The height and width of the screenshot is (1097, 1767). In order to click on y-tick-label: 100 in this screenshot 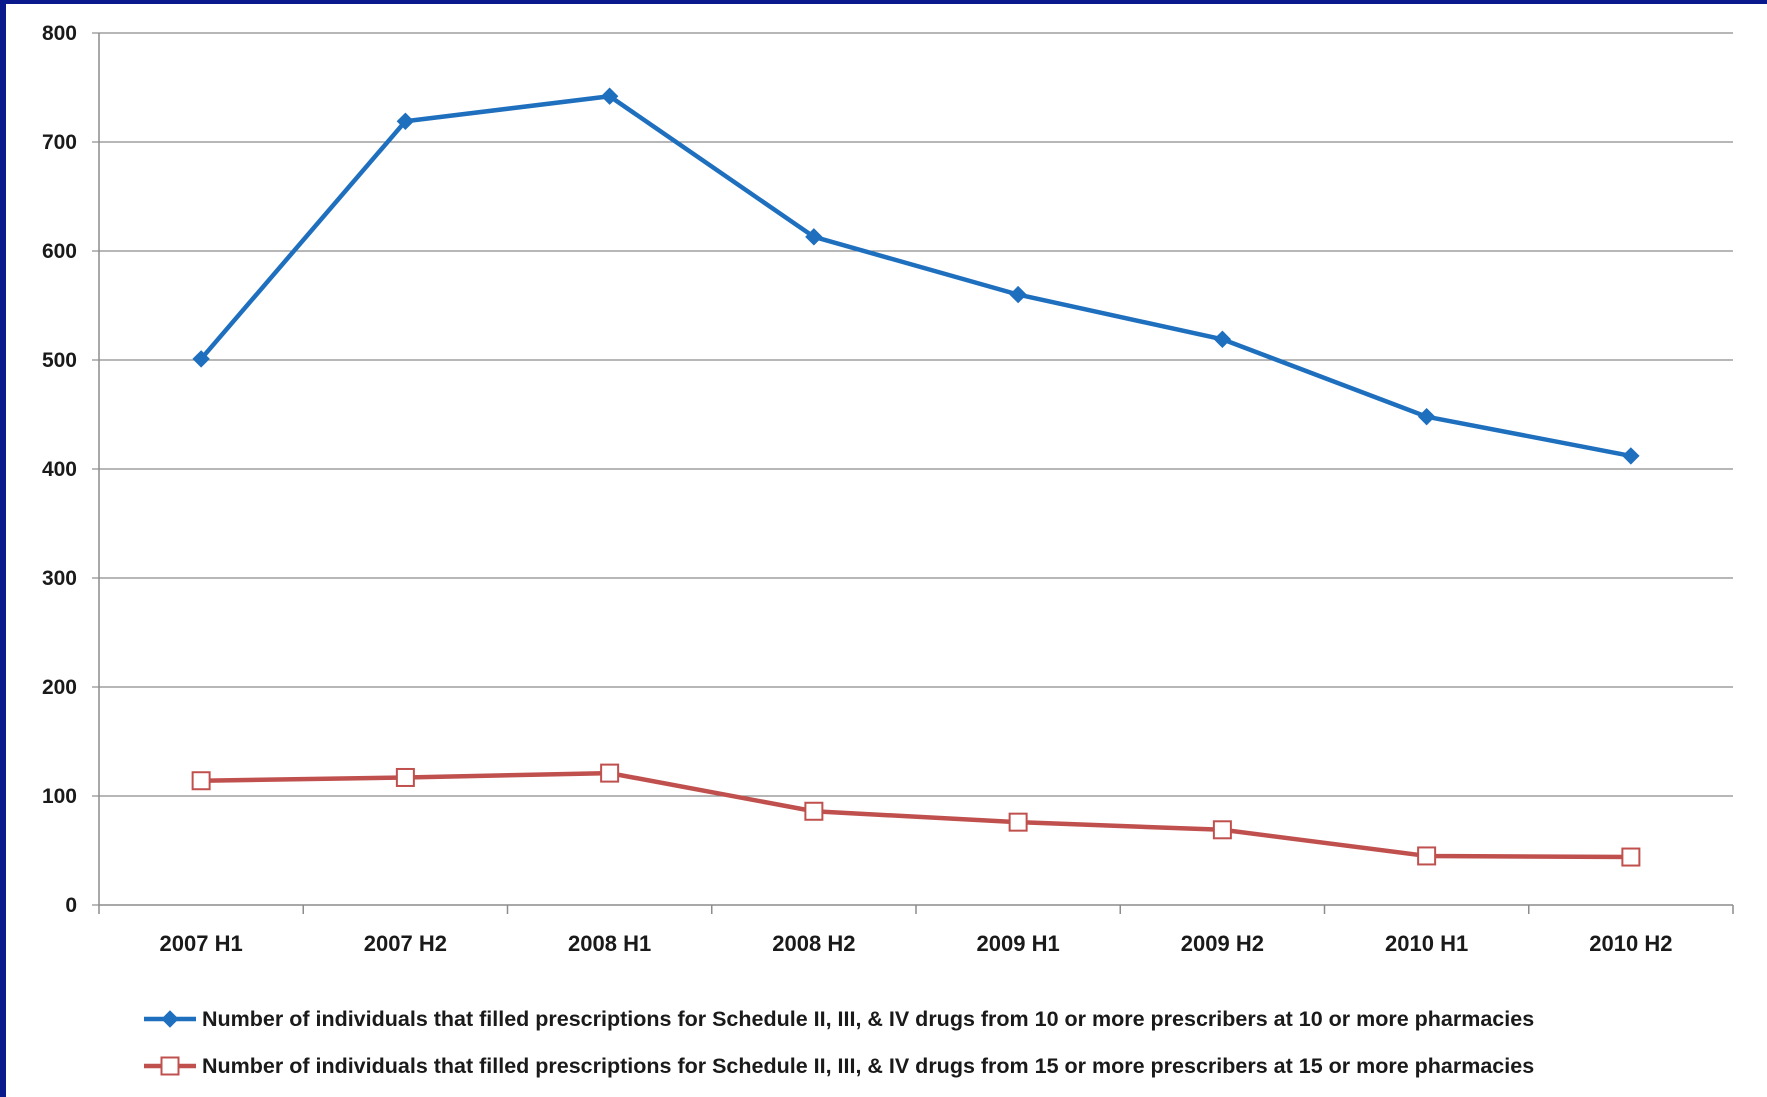, I will do `click(59, 796)`.